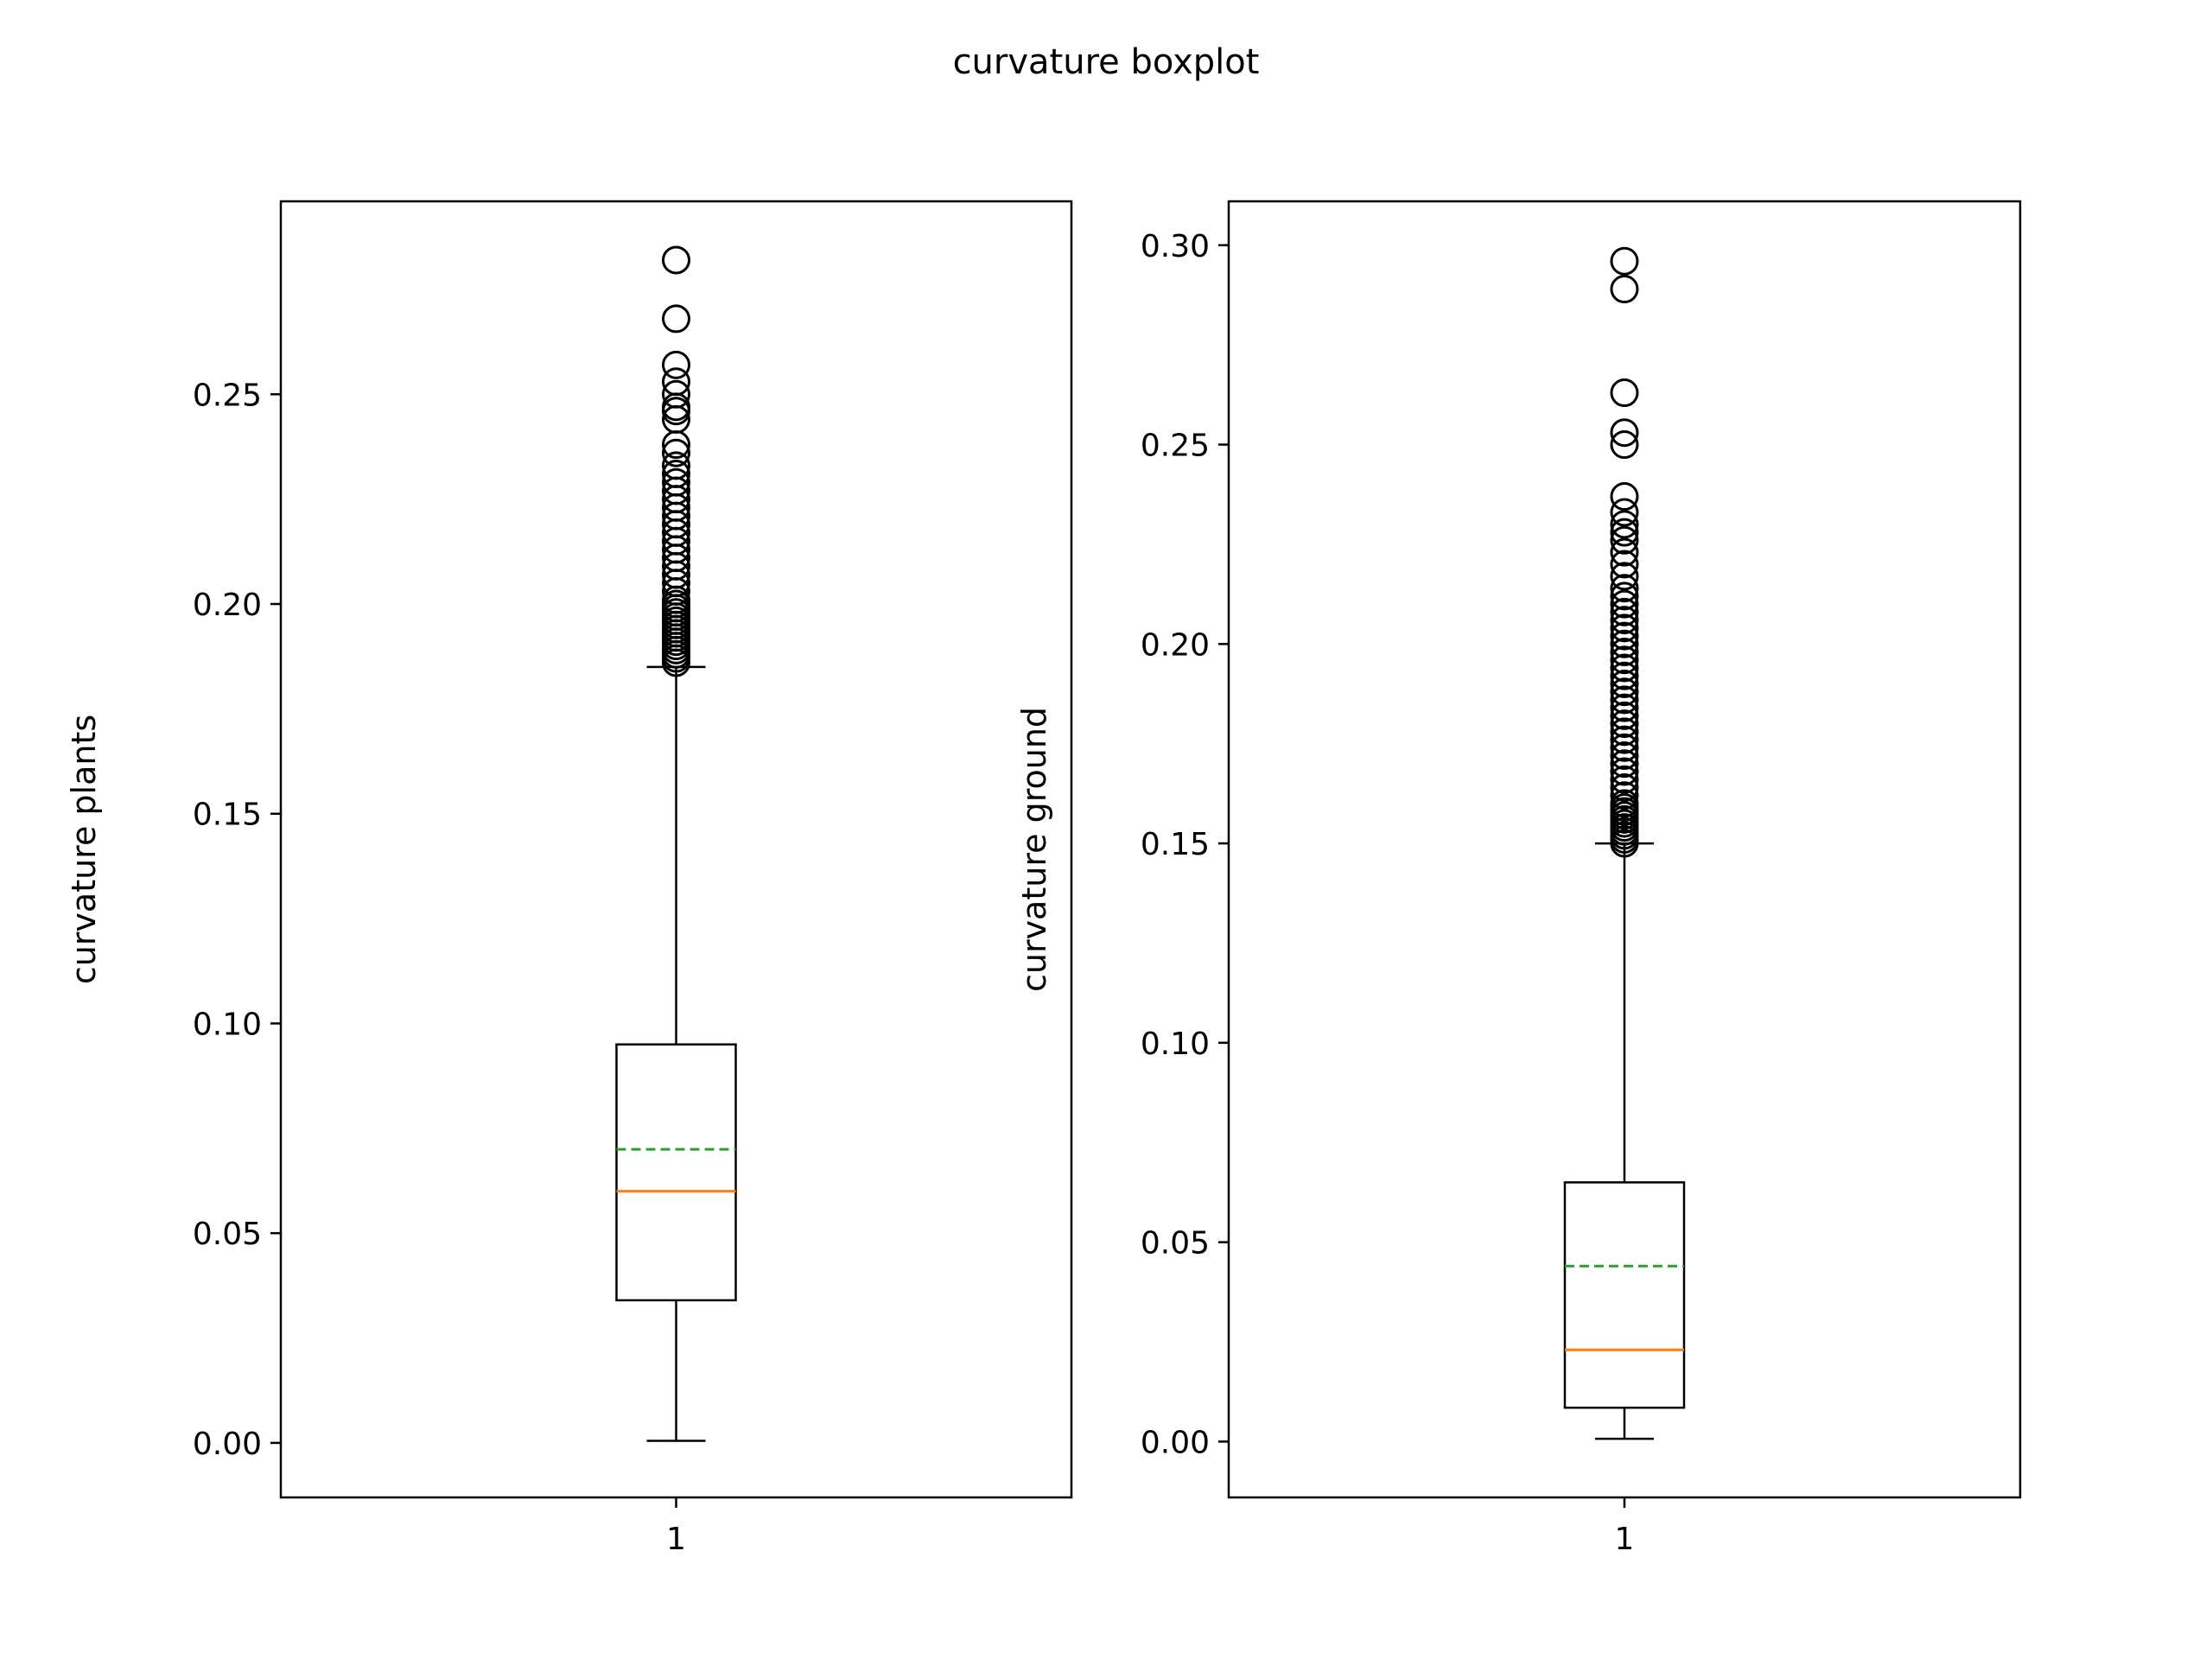 The height and width of the screenshot is (1659, 2212). What do you see at coordinates (1106, 62) in the screenshot?
I see `figure-suptitle: curvature boxplot` at bounding box center [1106, 62].